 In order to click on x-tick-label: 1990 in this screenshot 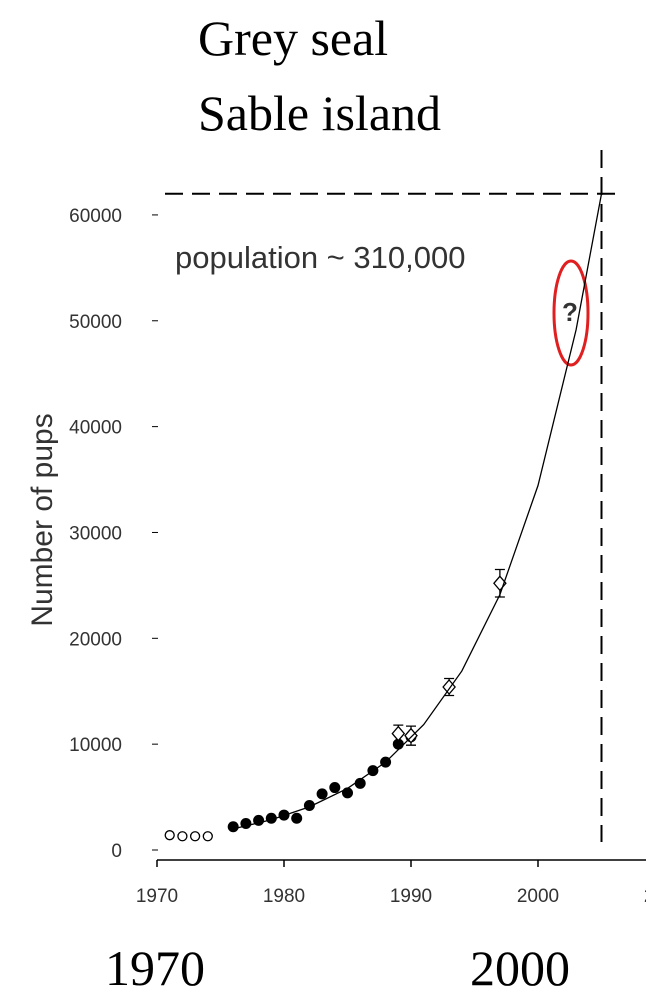, I will do `click(411, 896)`.